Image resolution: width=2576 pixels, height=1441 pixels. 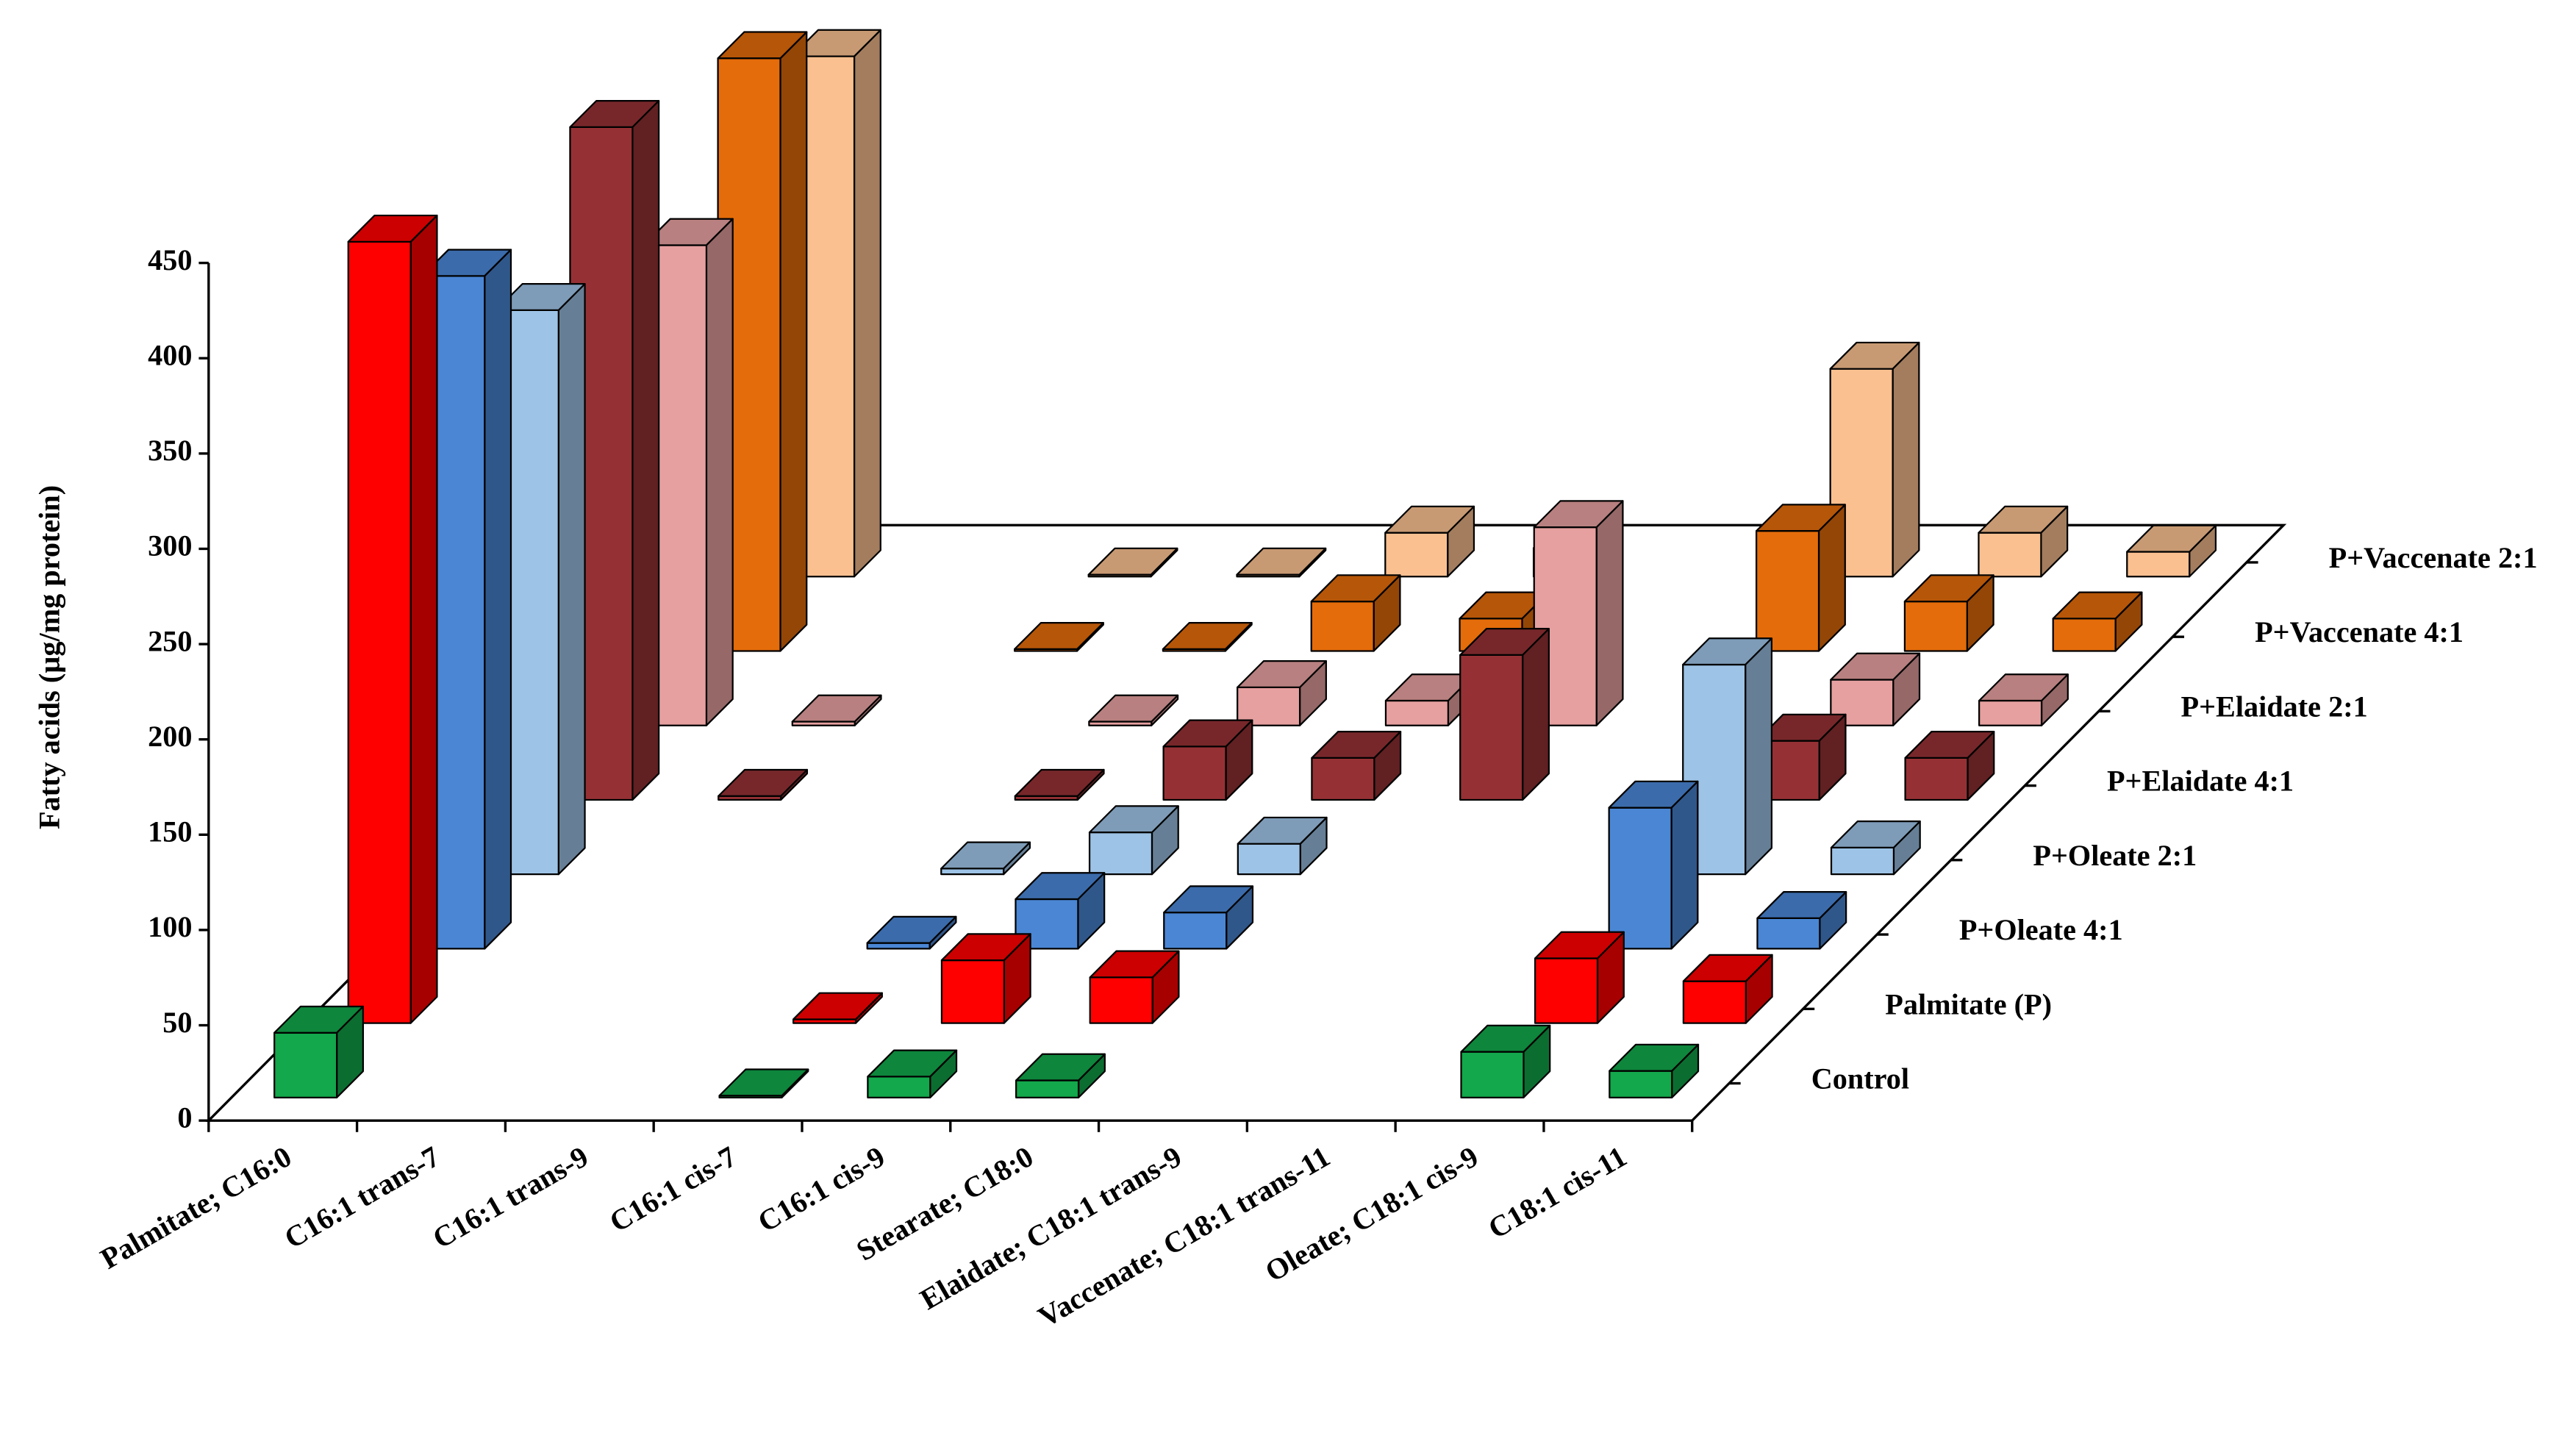 What do you see at coordinates (170, 640) in the screenshot?
I see `y-tick-label: 250` at bounding box center [170, 640].